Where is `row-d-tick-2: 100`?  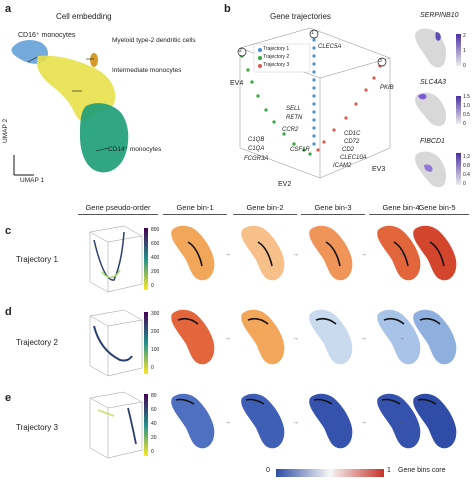 row-d-tick-2: 100 is located at coordinates (155, 350).